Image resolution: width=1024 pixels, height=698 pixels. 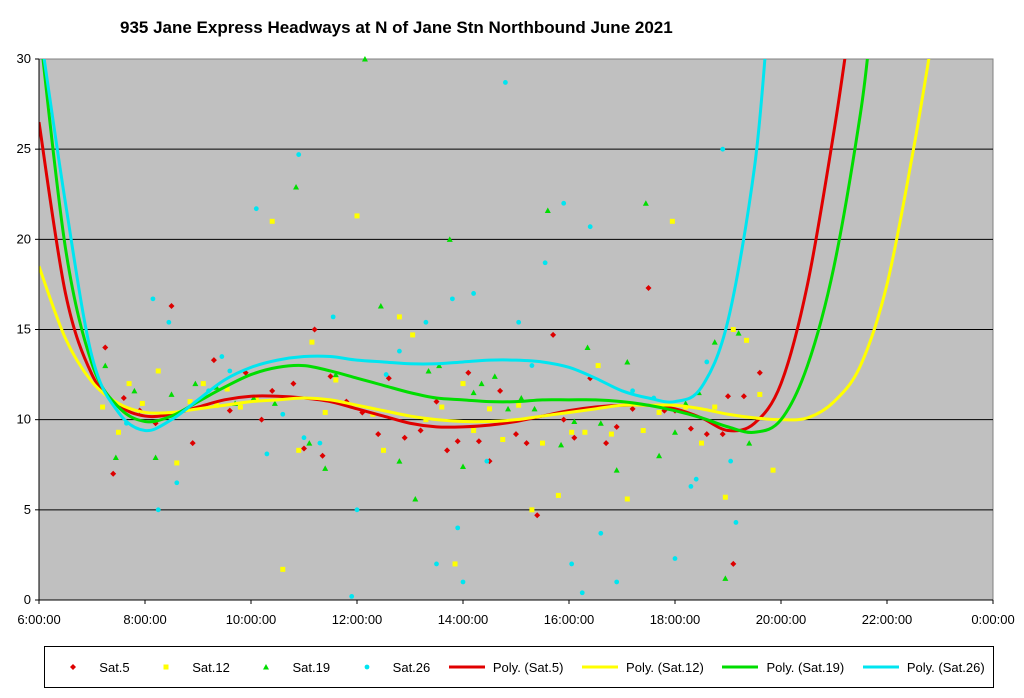 I want to click on x-tick-label: 16:00:00, so click(x=569, y=619).